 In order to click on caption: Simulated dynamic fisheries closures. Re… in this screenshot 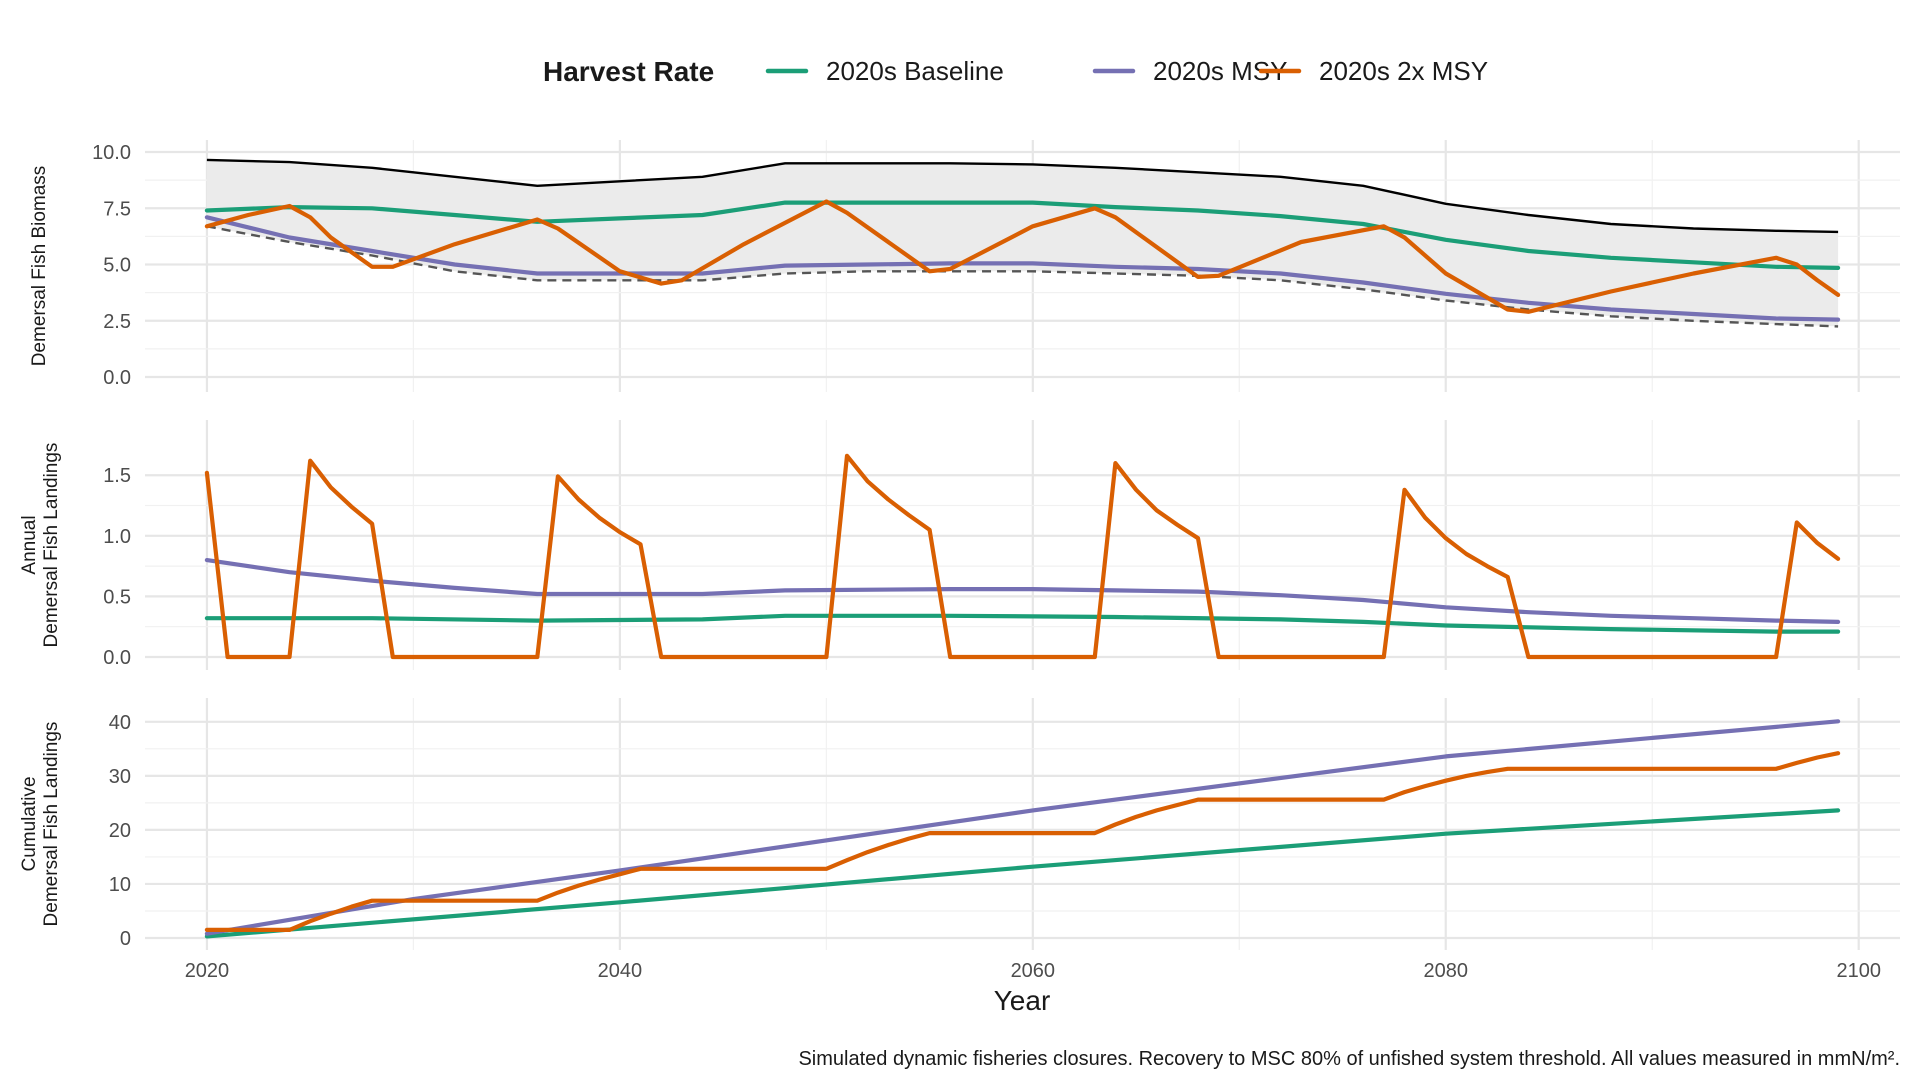, I will do `click(1349, 1059)`.